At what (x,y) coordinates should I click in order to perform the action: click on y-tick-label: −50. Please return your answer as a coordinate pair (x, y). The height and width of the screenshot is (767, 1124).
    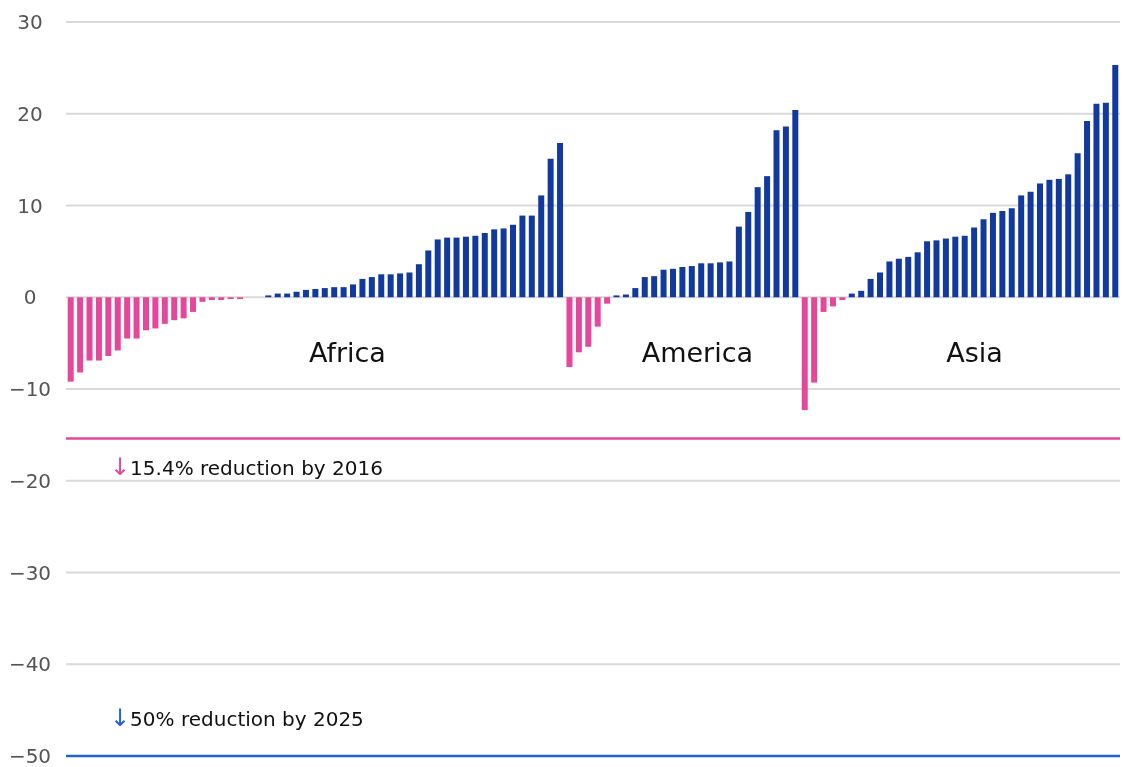
    Looking at the image, I should click on (30, 755).